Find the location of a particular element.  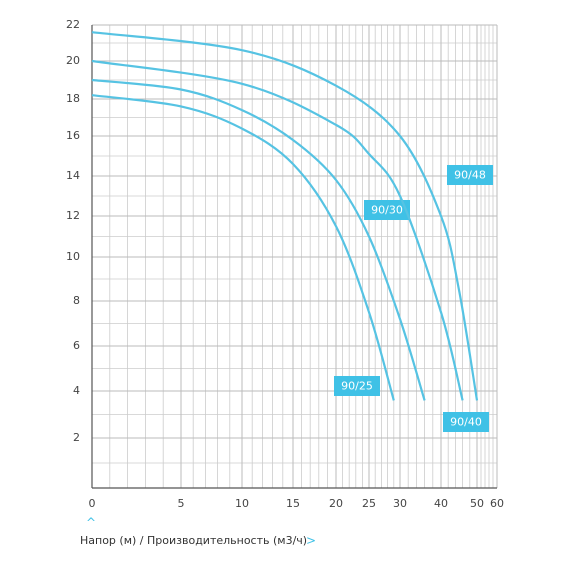

x-tick-label: 40 is located at coordinates (441, 503).